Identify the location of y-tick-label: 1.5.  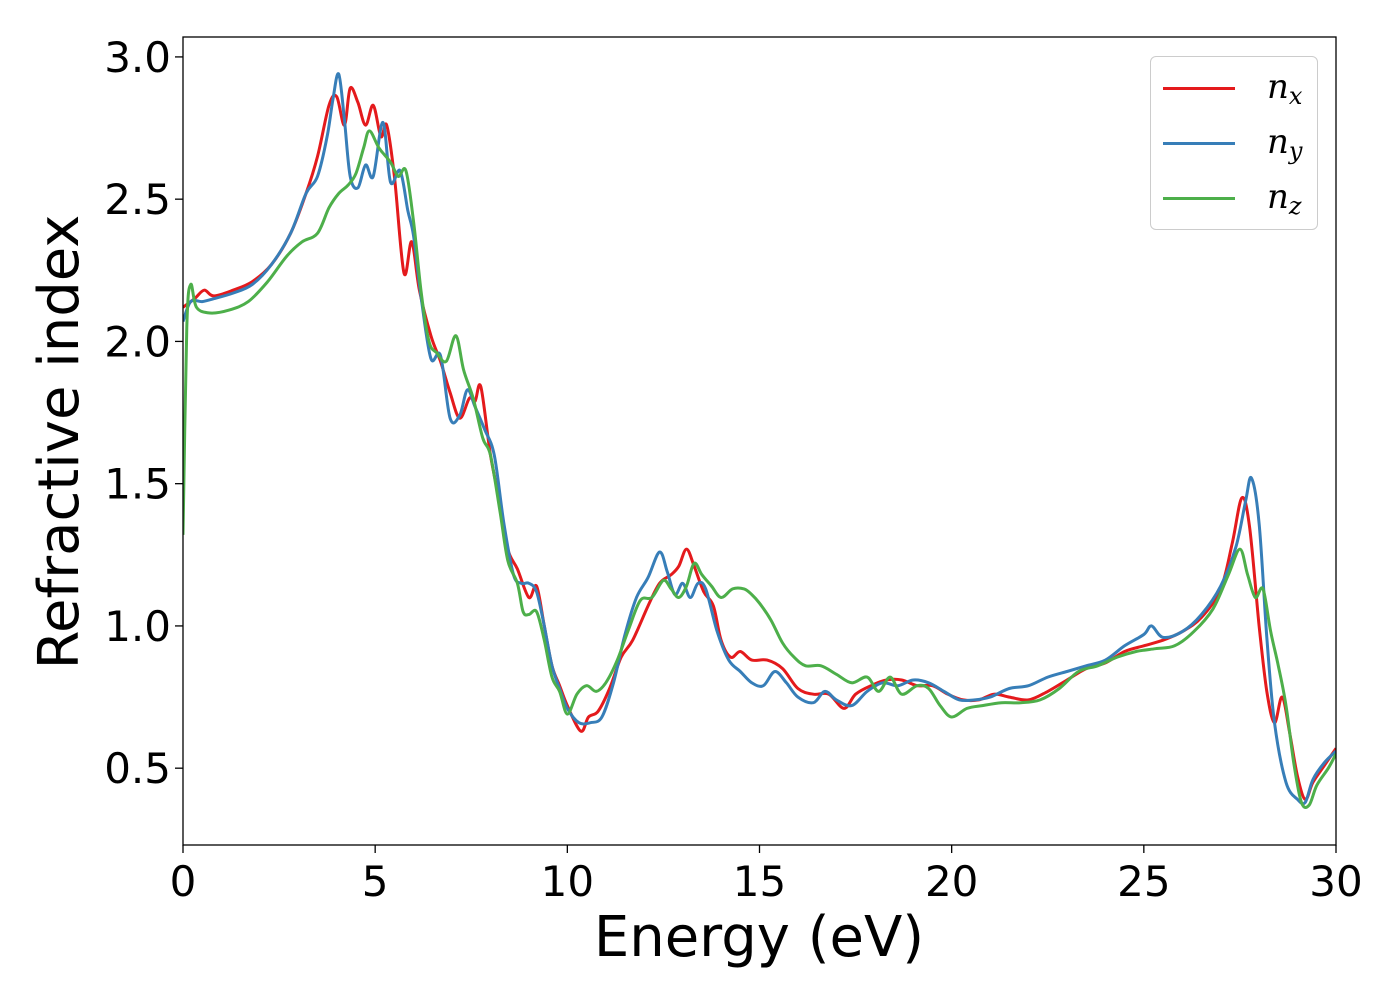
(137, 484).